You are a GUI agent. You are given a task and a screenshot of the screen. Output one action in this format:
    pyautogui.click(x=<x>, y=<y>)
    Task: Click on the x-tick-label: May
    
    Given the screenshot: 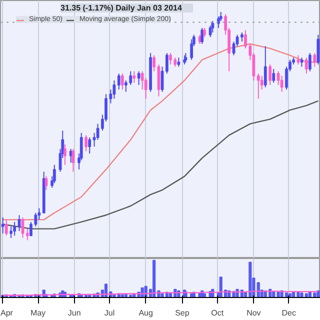 What is the action you would take?
    pyautogui.click(x=38, y=313)
    